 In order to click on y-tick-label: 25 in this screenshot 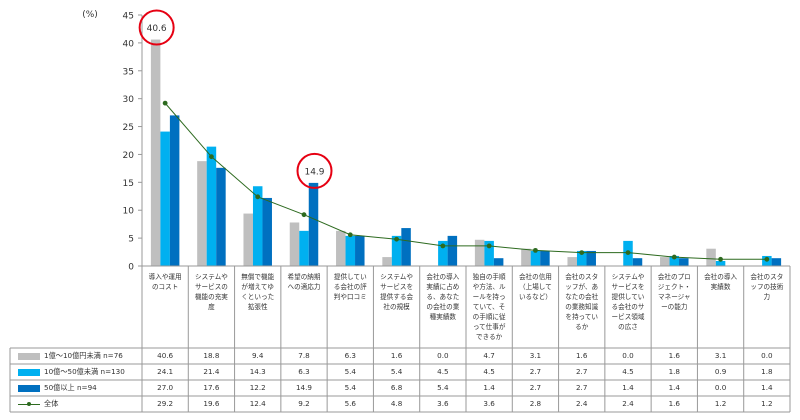, I will do `click(128, 128)`.